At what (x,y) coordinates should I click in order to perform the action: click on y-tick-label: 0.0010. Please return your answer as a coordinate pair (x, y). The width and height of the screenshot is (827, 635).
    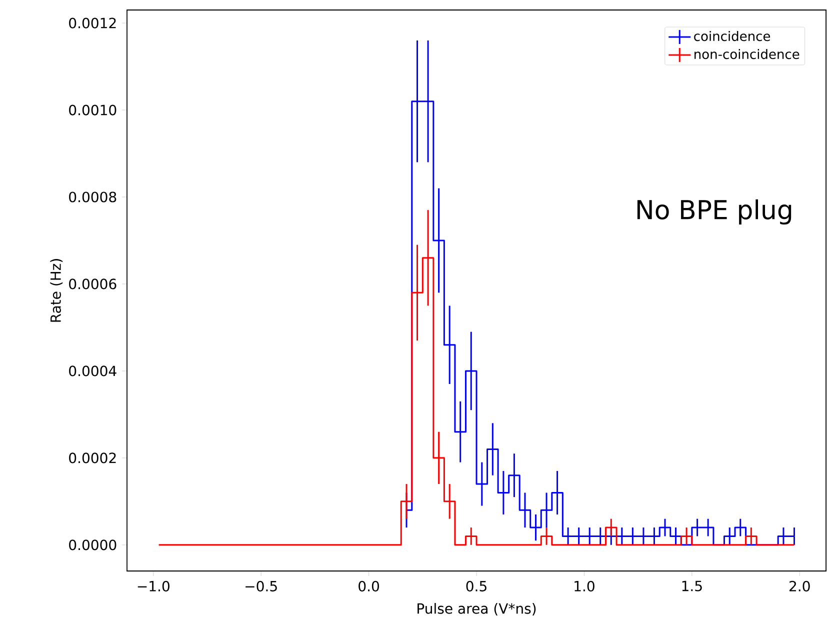
    Looking at the image, I should click on (92, 110).